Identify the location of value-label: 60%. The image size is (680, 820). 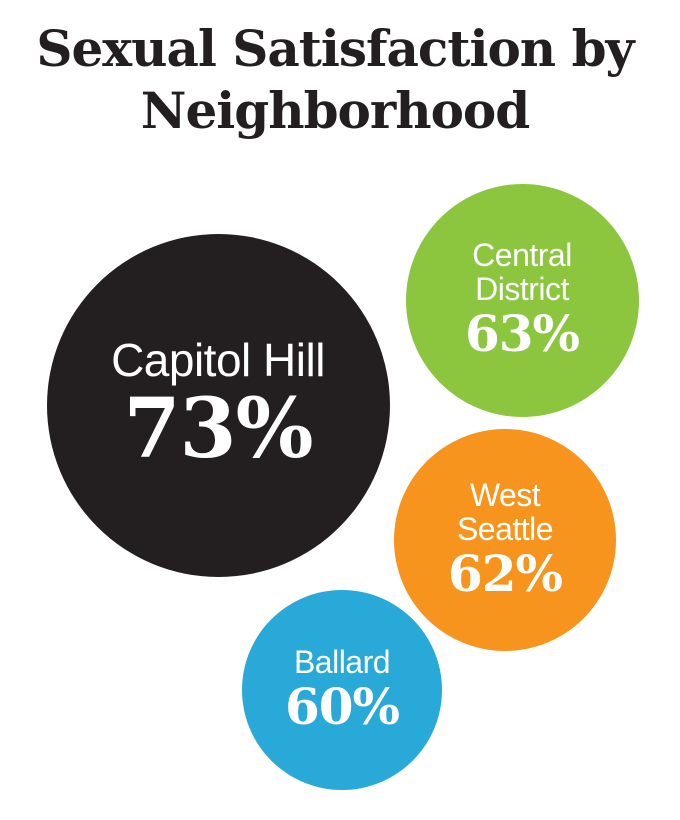
(342, 707).